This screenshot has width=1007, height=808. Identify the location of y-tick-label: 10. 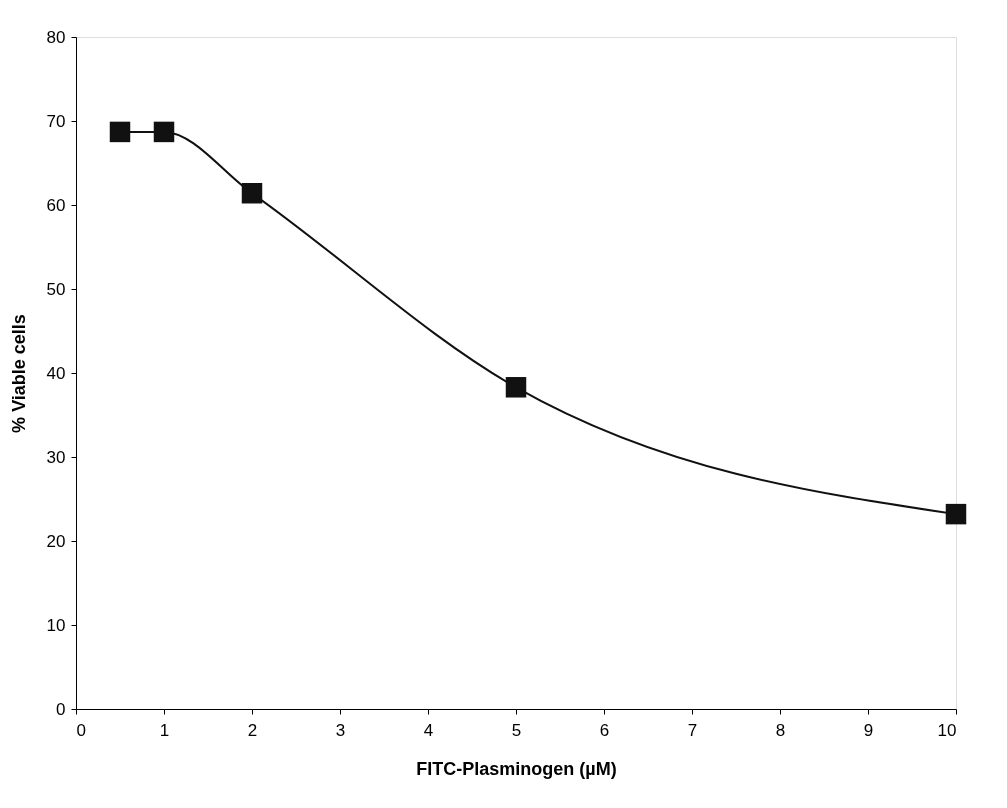
(56, 625).